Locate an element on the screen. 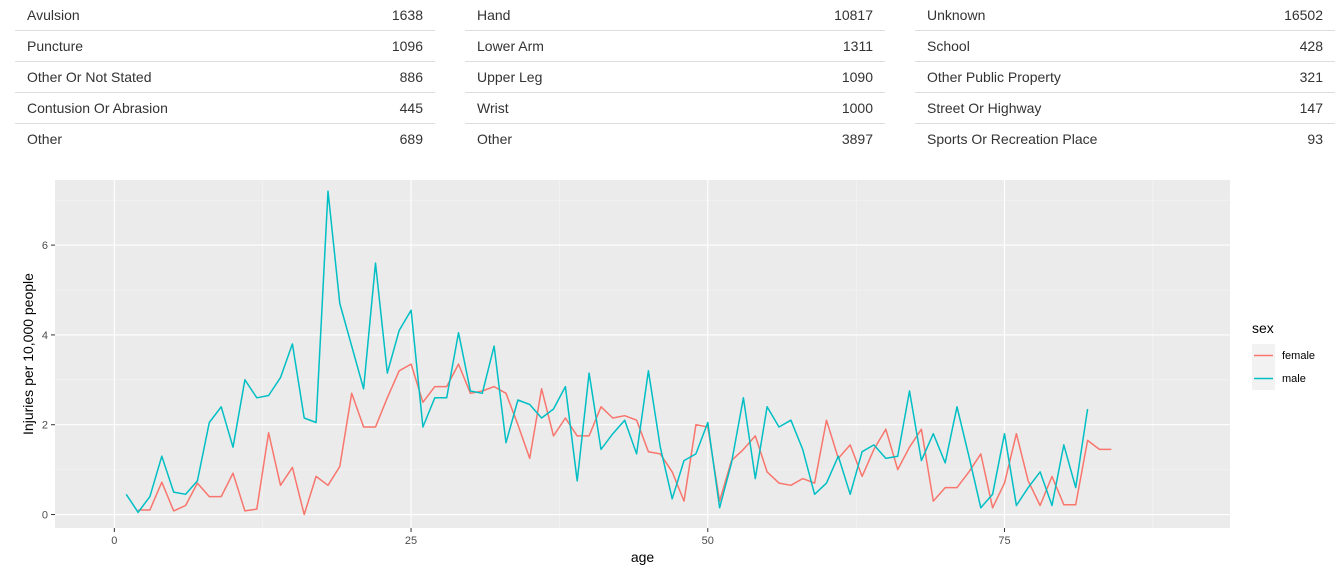 The image size is (1342, 570). row-count: 1096 is located at coordinates (382, 46).